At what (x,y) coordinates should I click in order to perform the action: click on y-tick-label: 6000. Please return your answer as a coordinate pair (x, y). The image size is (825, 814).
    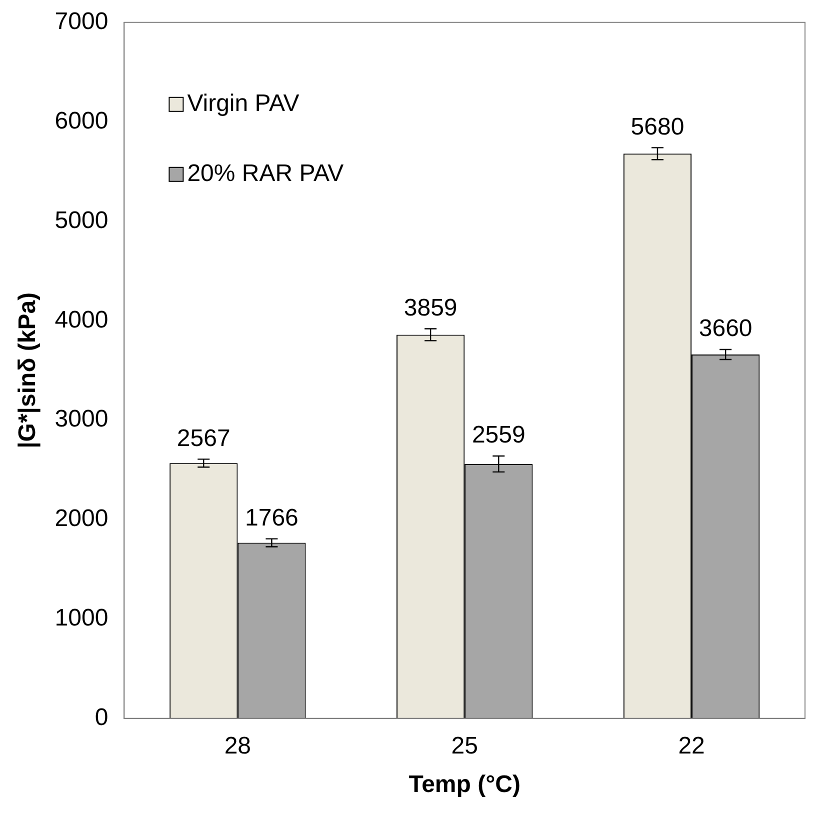
    Looking at the image, I should click on (81, 120).